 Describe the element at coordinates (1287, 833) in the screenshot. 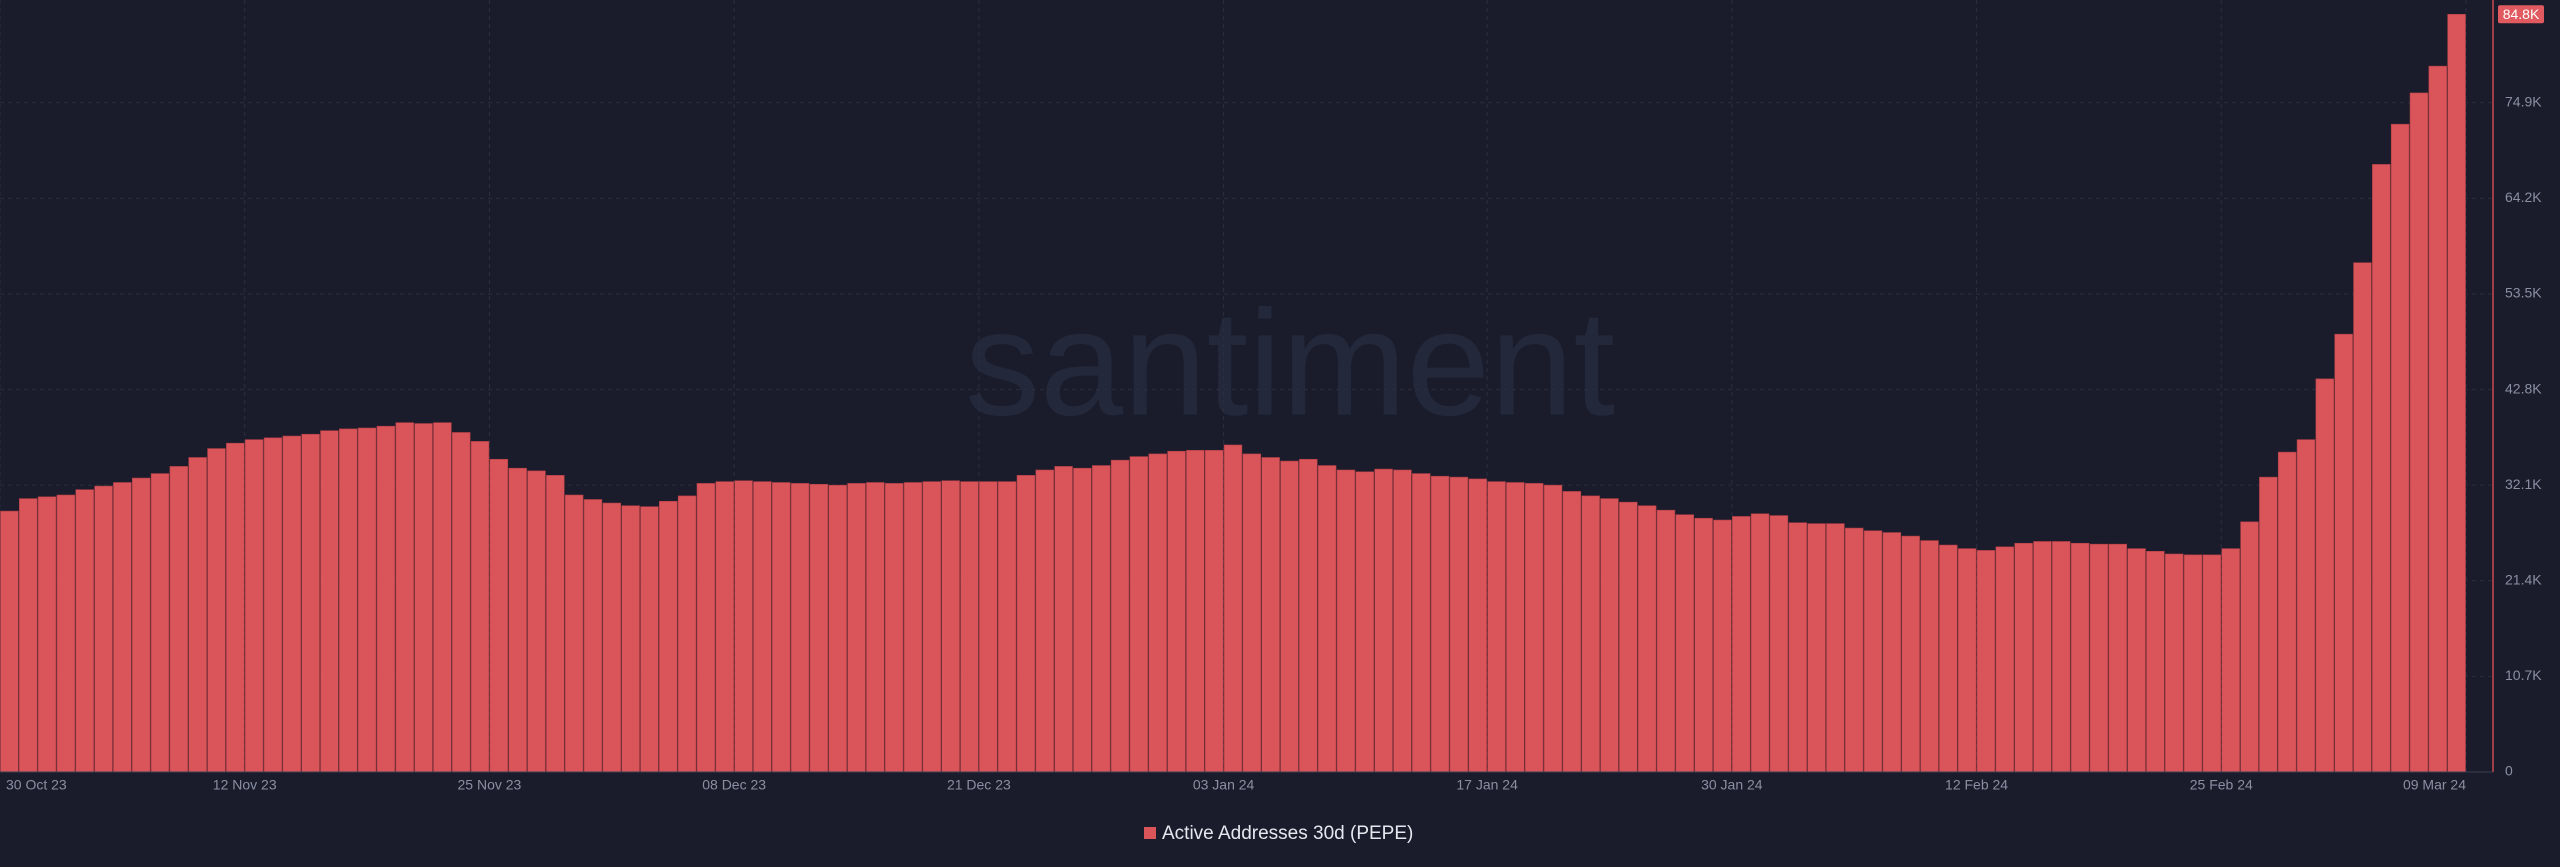

I see `legend-label: Active Addresses 30d (PEPE)` at that location.